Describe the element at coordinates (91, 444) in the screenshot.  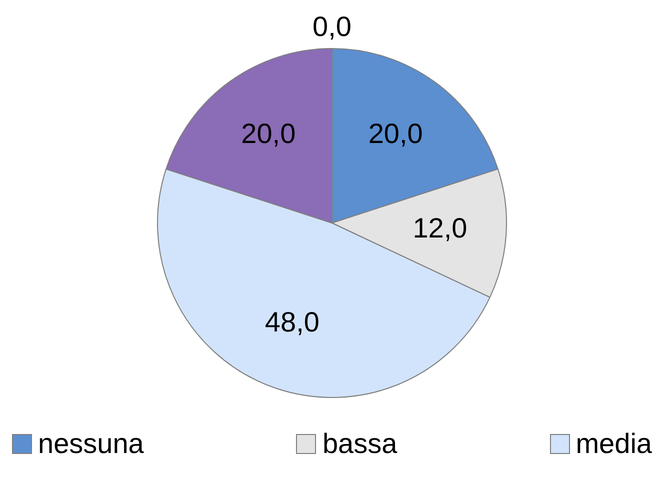
I see `legend-label: nessuna` at that location.